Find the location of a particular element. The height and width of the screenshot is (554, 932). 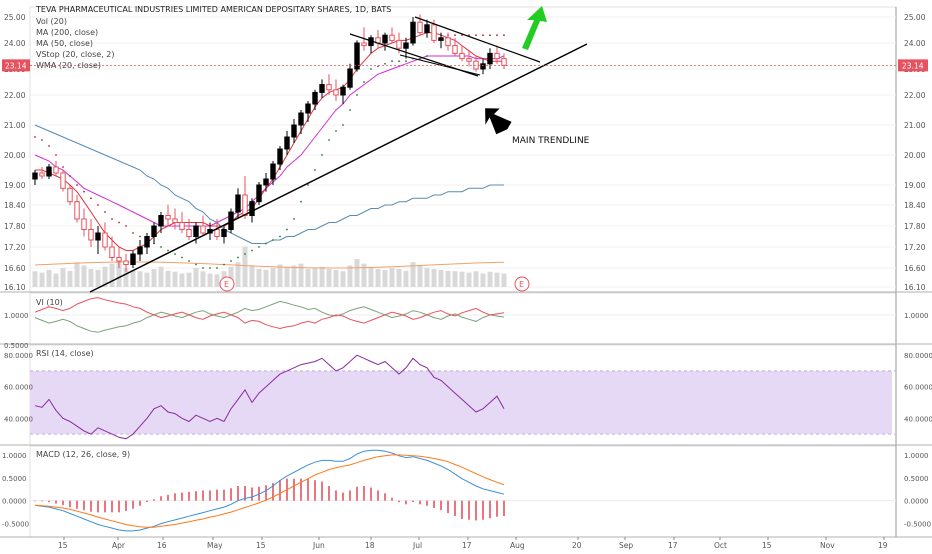

last-price-label: 23.14 is located at coordinates (913, 65).